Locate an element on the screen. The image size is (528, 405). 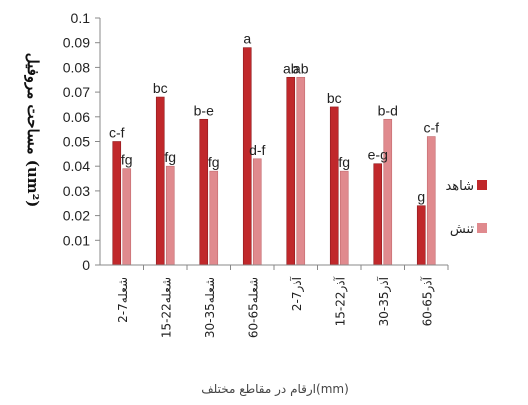
category-label: 15-22شعله is located at coordinates (166, 307).